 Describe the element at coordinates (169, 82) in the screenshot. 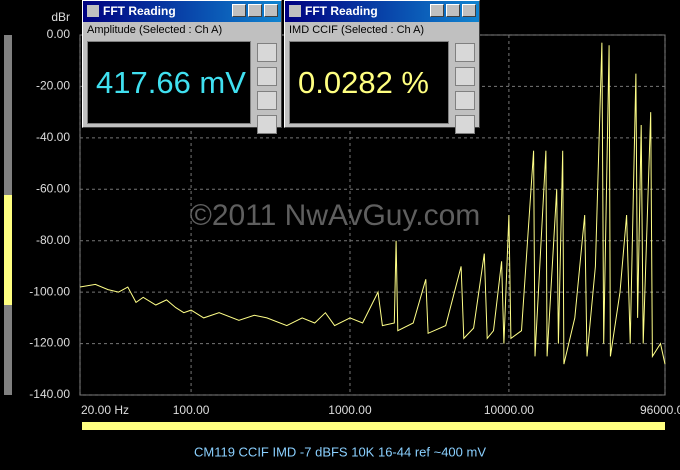

I see `reading: 417.66 mV` at that location.